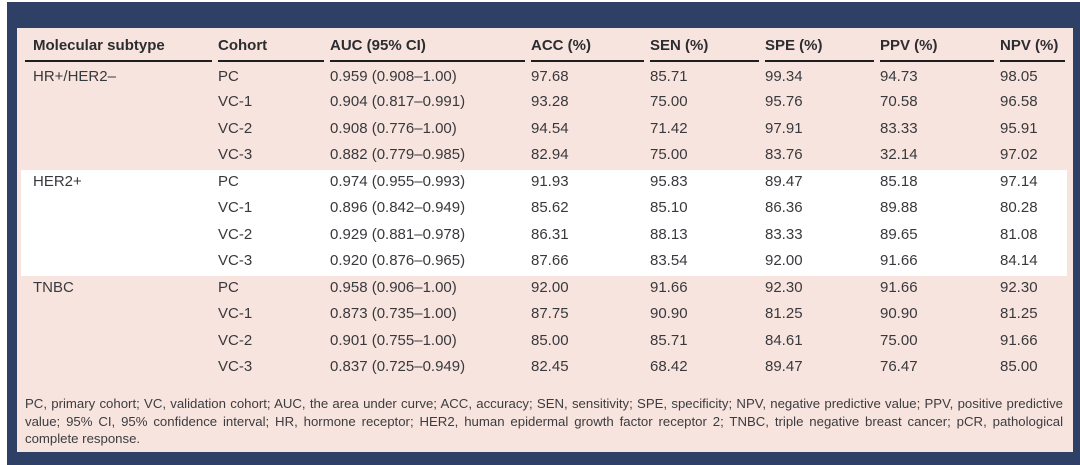 This screenshot has width=1080, height=465. I want to click on cell-auc: 0.959 (0.908–1.00), so click(393, 77).